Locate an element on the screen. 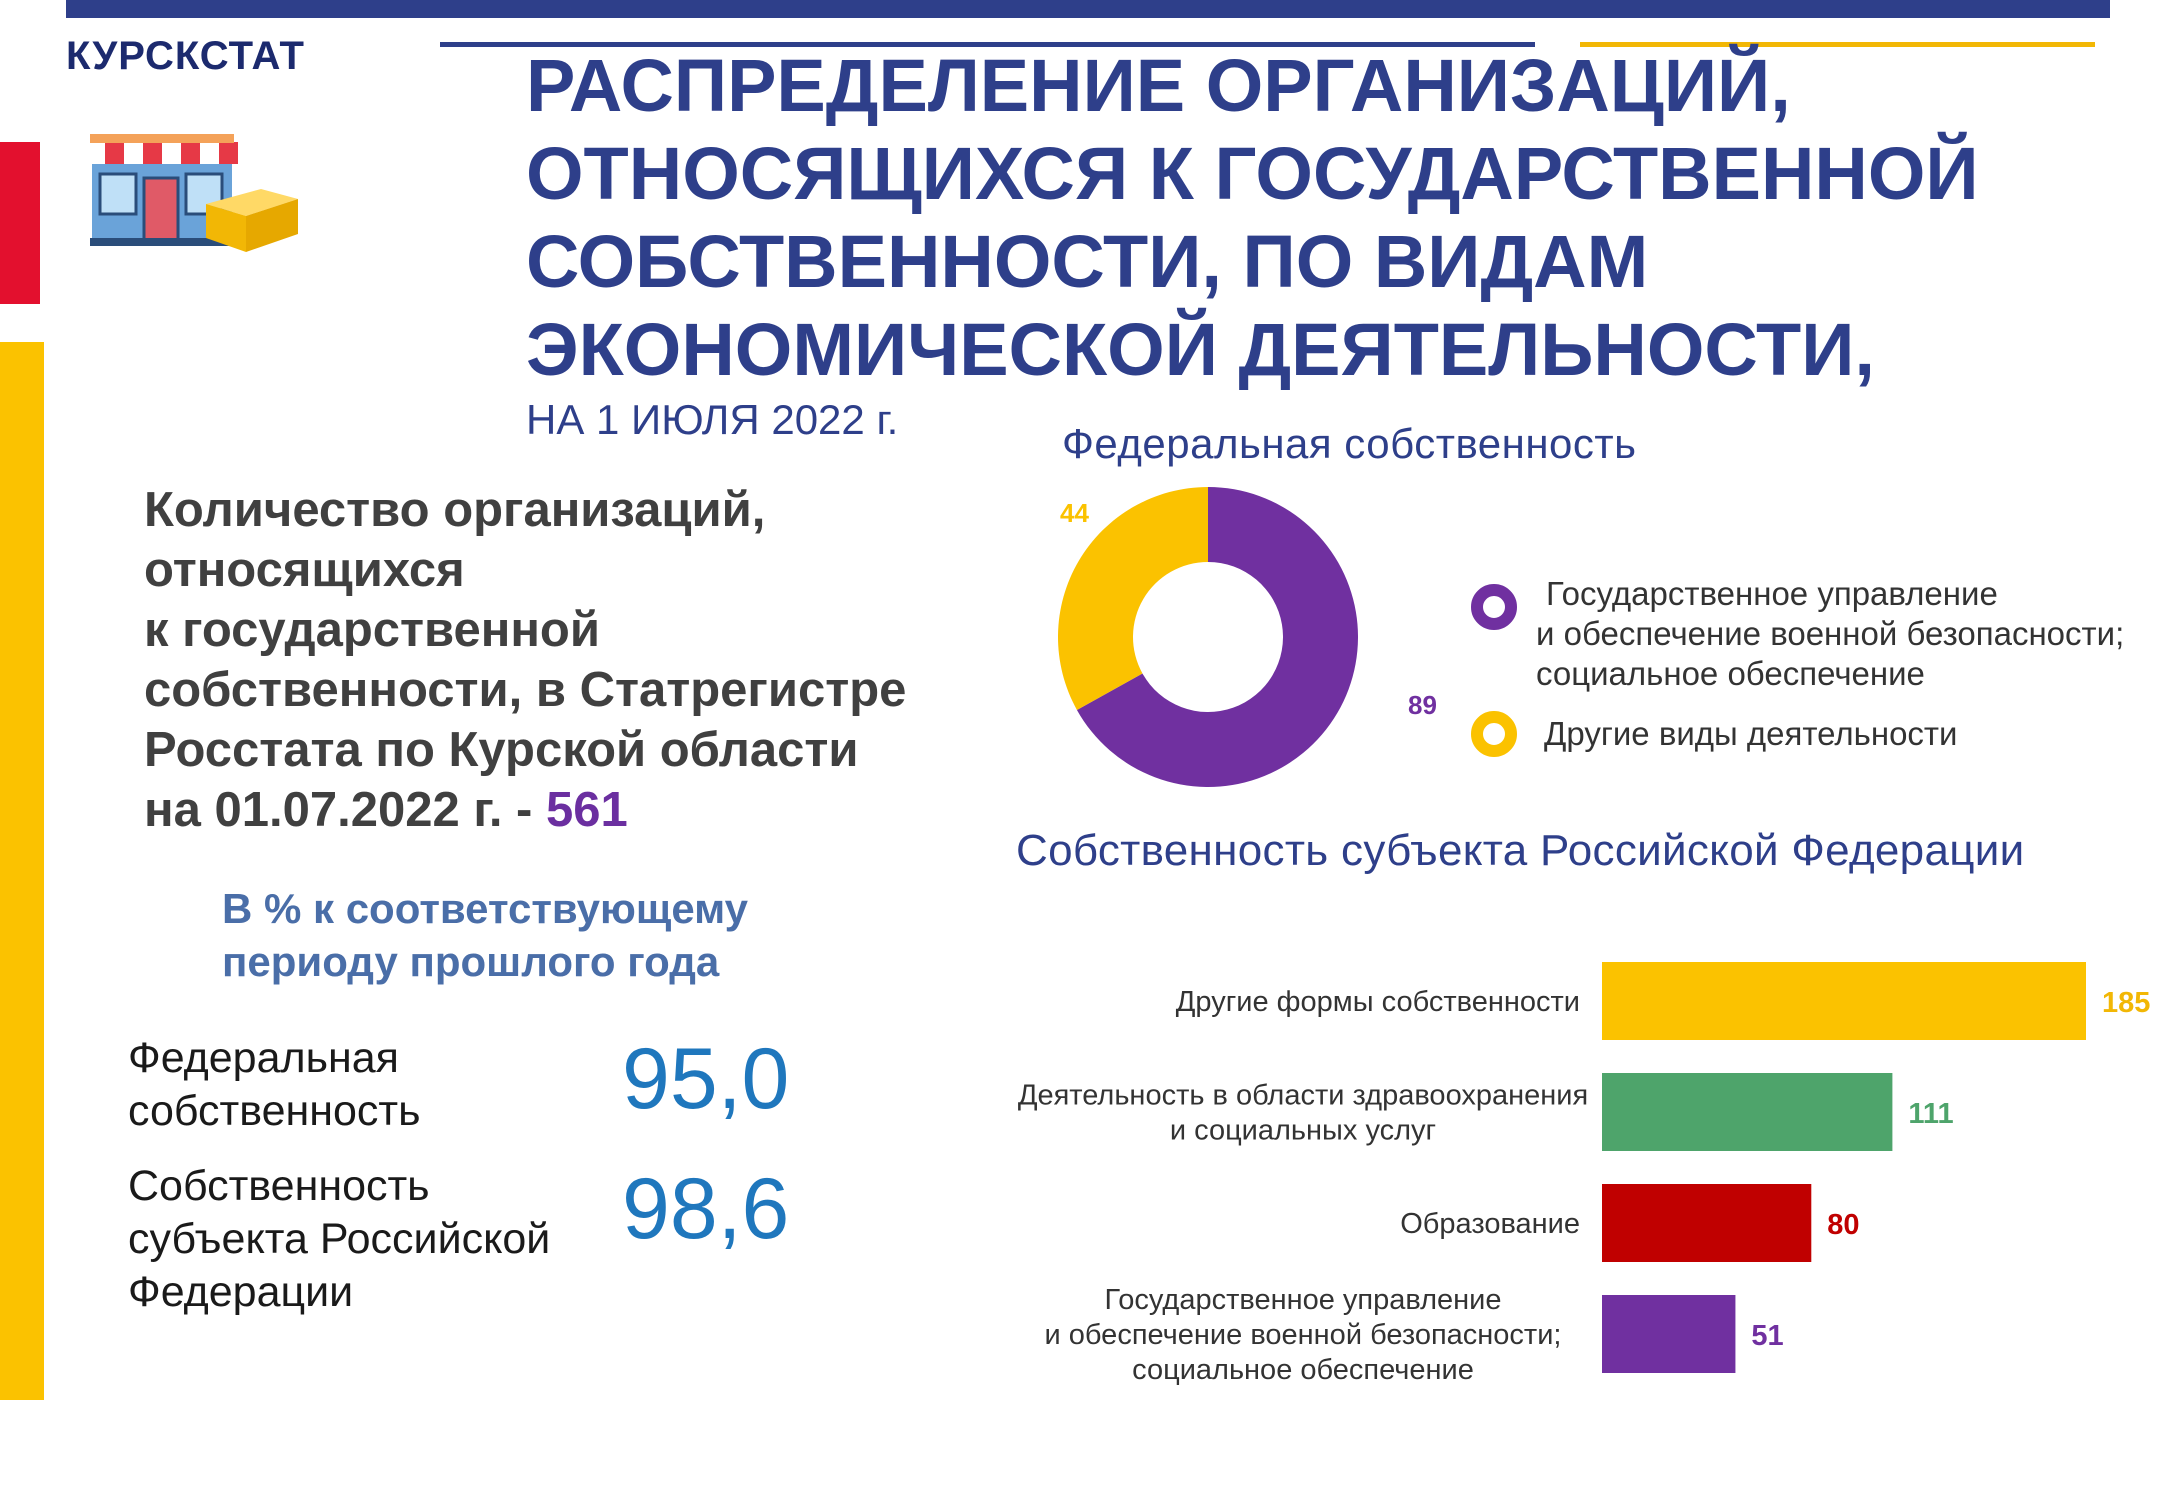 The width and height of the screenshot is (2167, 1500). federal-percent-value: 95,0 is located at coordinates (706, 1079).